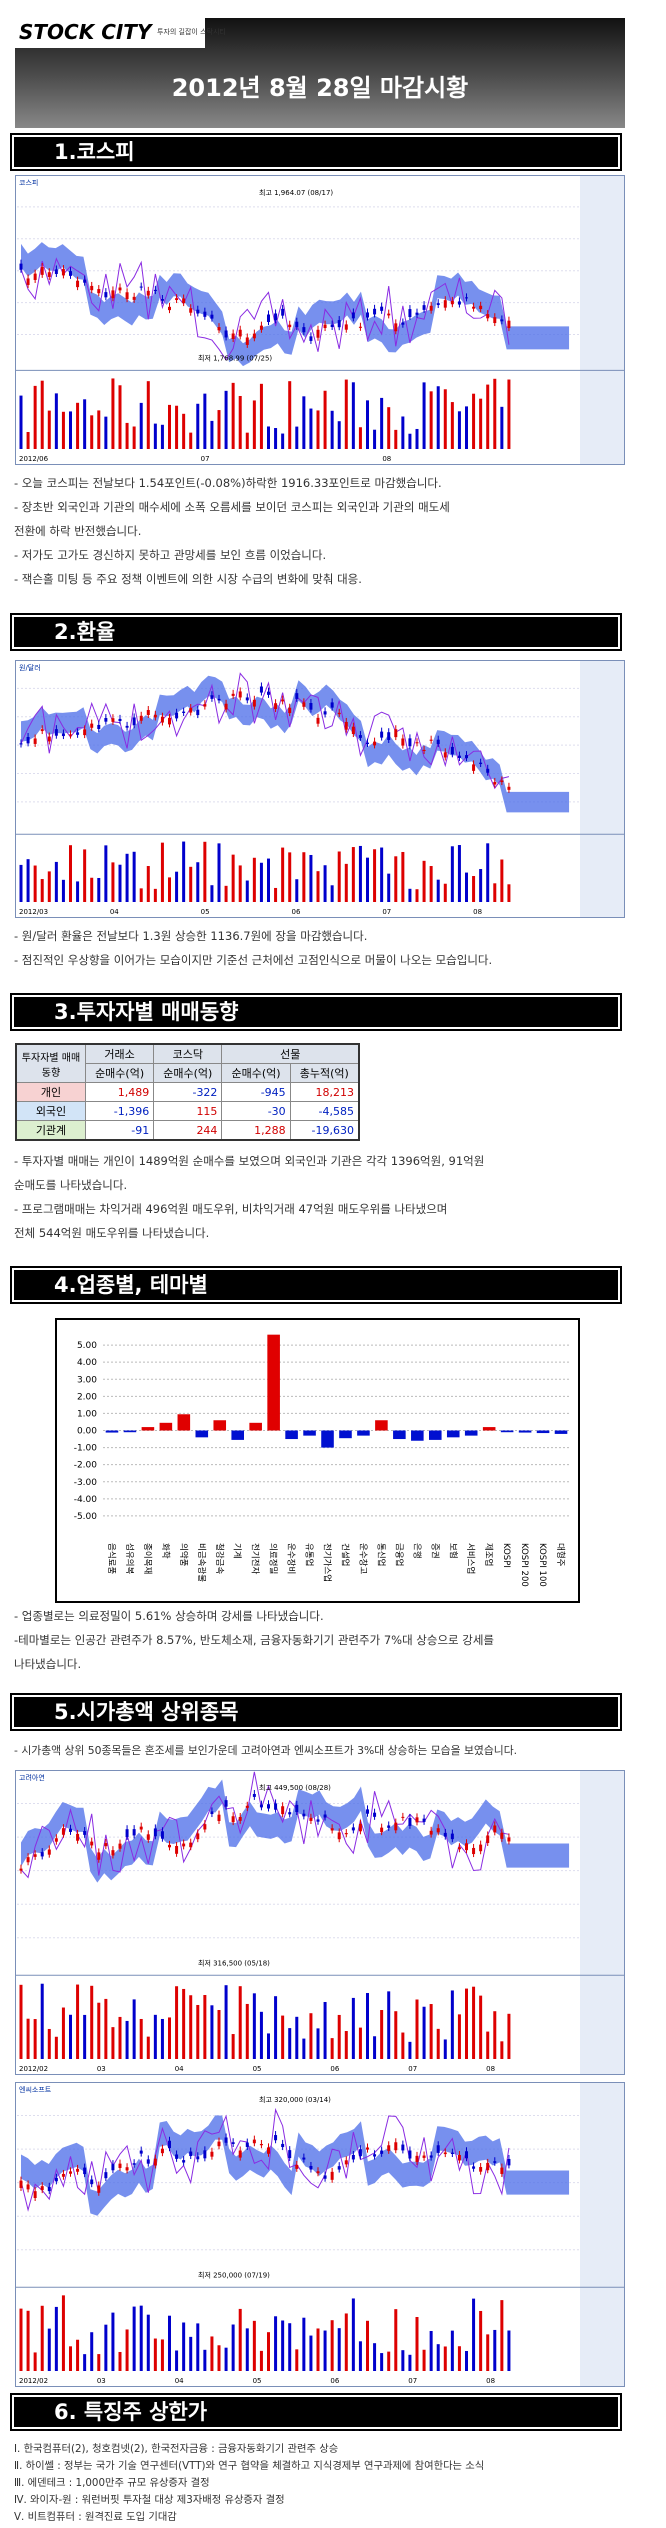 Image resolution: width=666 pixels, height=2528 pixels. Describe the element at coordinates (165, 1551) in the screenshot. I see `x-tick-label: 화학` at that location.